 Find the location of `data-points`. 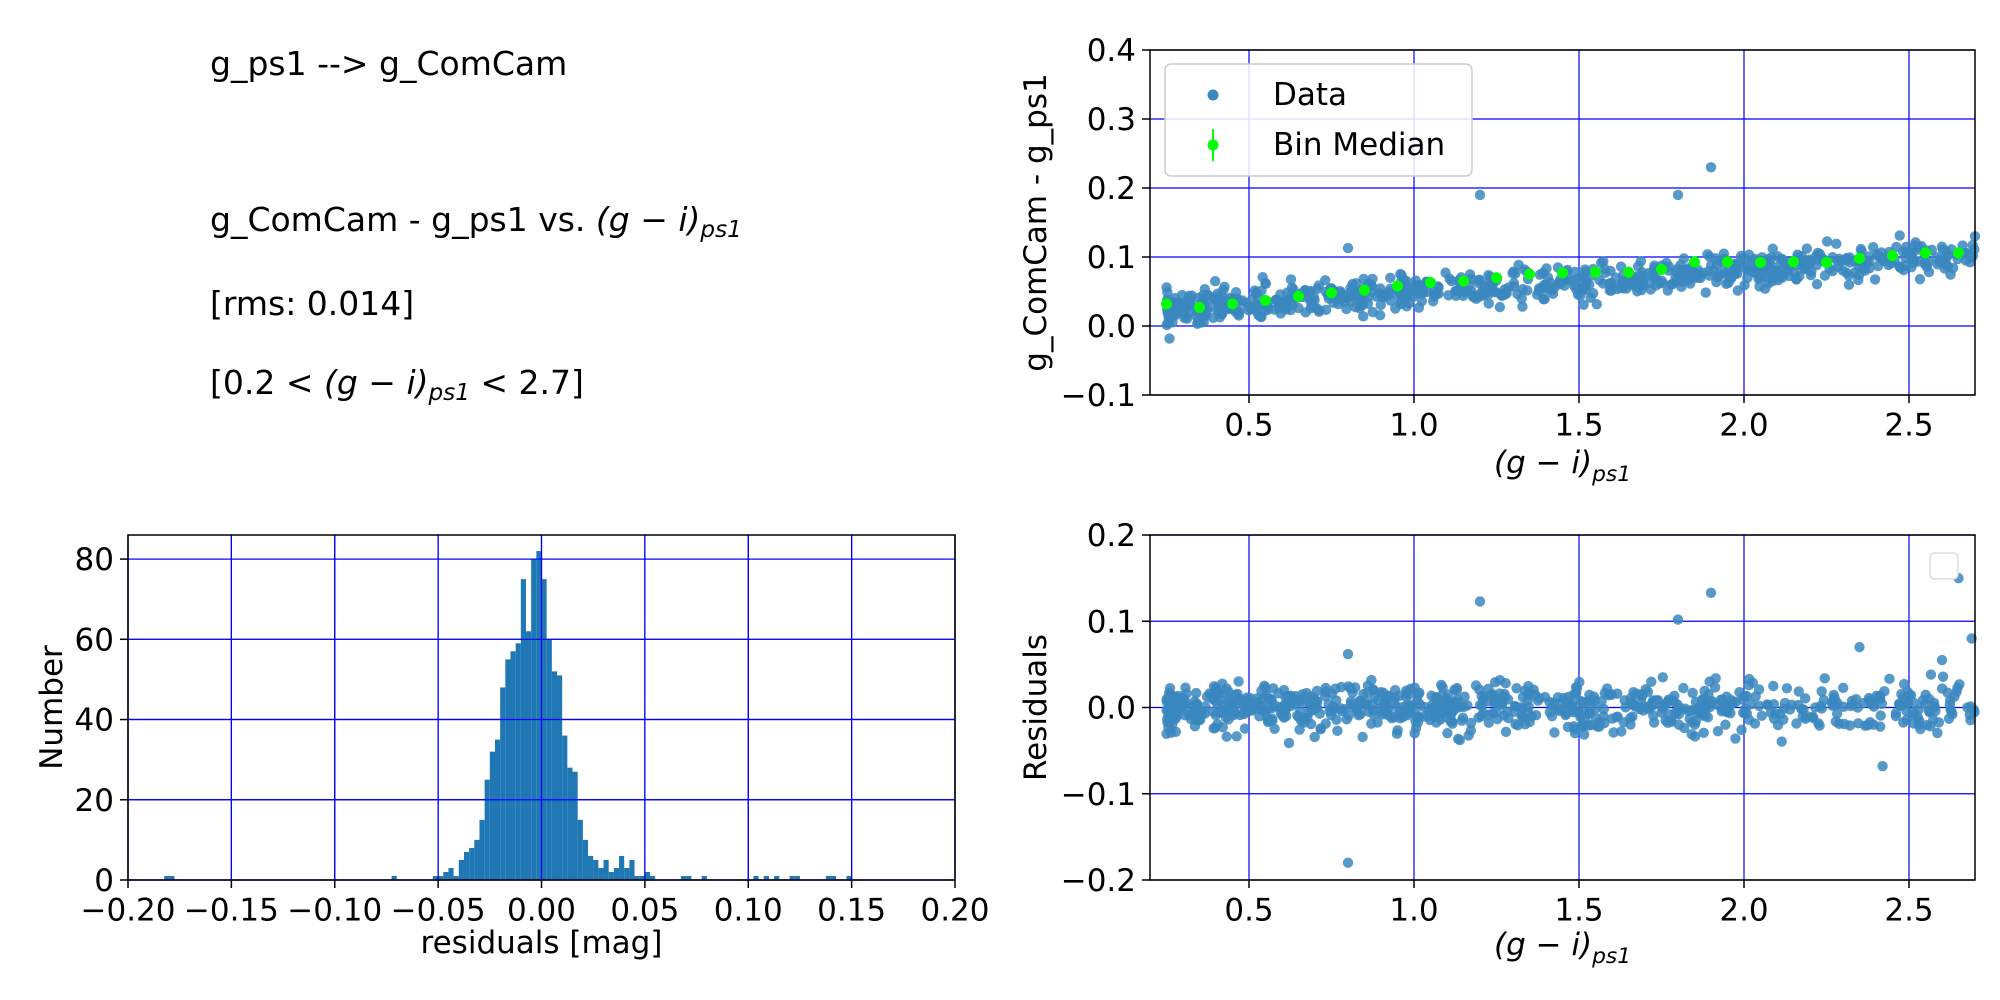

data-points is located at coordinates (1571, 253).